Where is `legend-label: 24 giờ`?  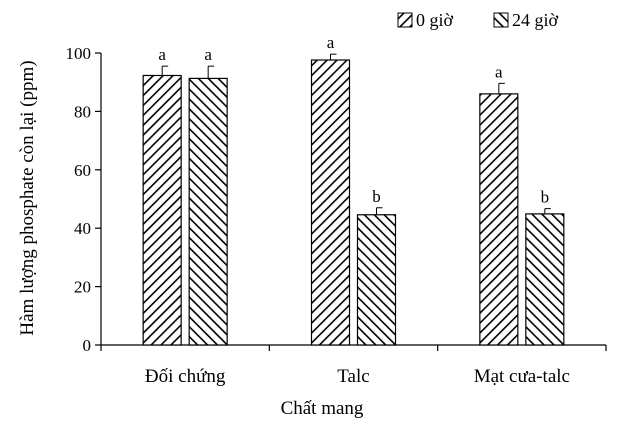
legend-label: 24 giờ is located at coordinates (535, 20).